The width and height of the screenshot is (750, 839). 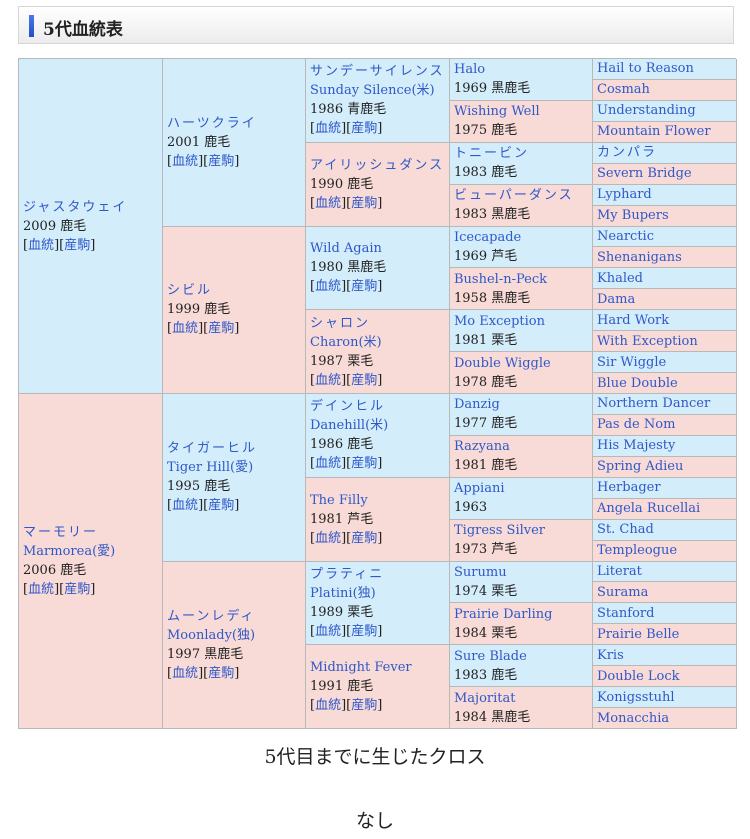 I want to click on horse-name: Lyphard, so click(x=624, y=195).